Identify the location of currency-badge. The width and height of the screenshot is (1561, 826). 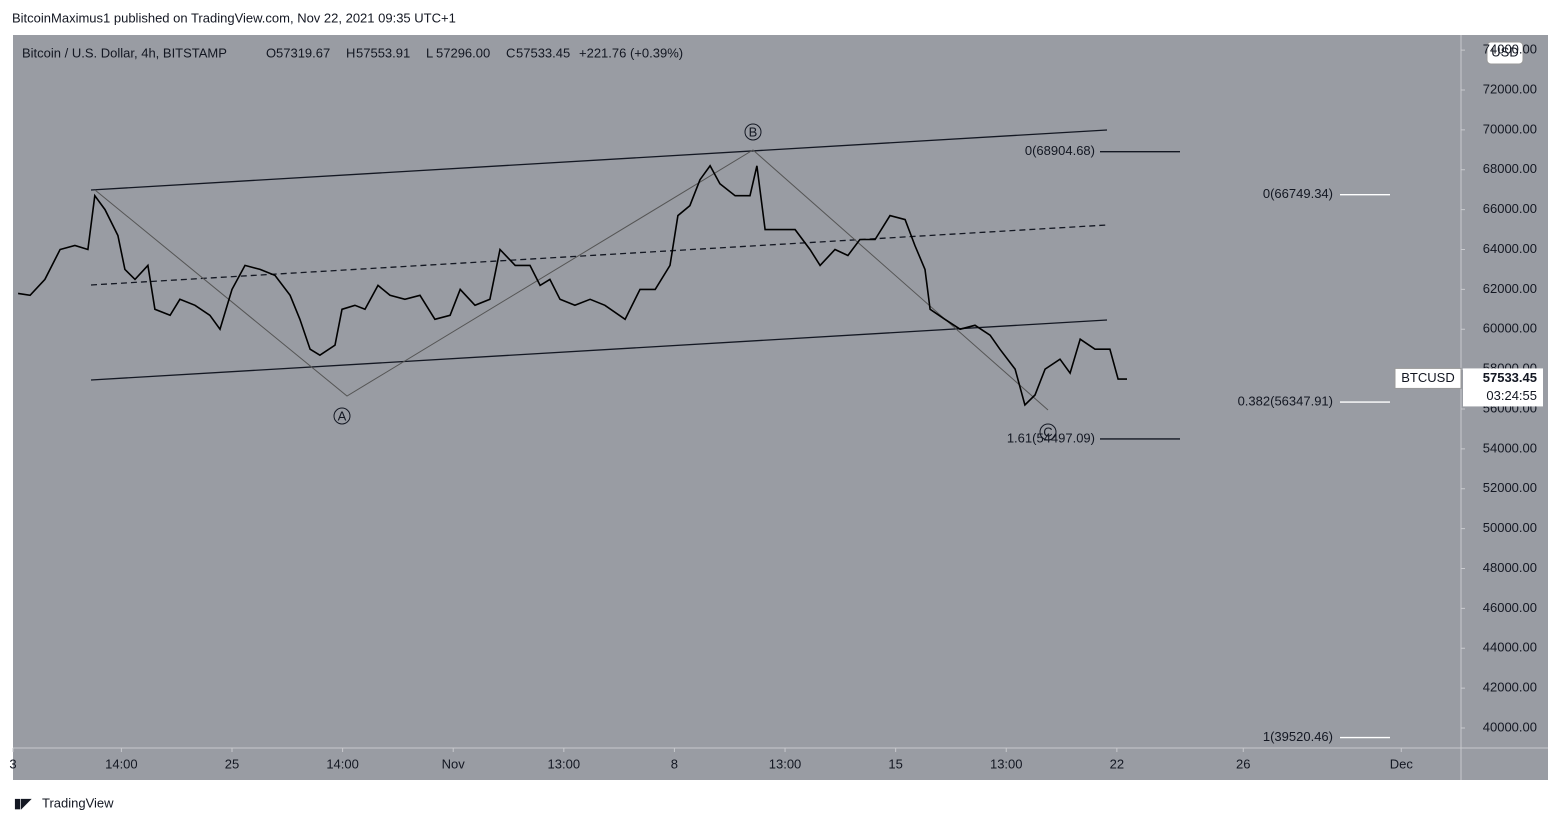
(1505, 53).